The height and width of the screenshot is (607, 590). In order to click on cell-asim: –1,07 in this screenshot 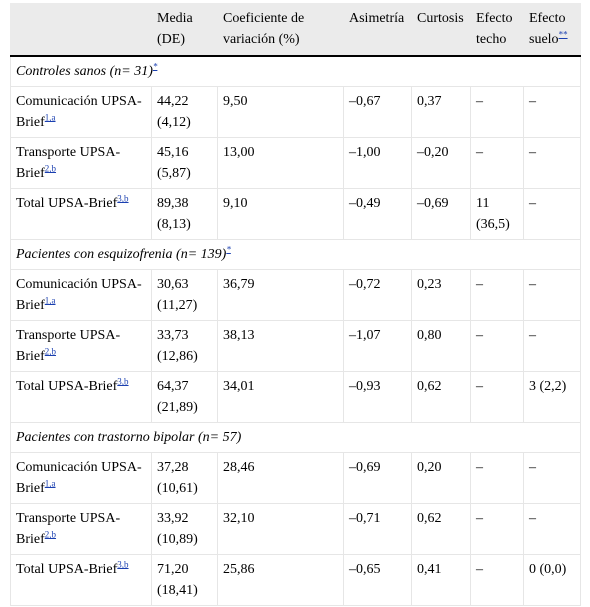, I will do `click(377, 346)`.